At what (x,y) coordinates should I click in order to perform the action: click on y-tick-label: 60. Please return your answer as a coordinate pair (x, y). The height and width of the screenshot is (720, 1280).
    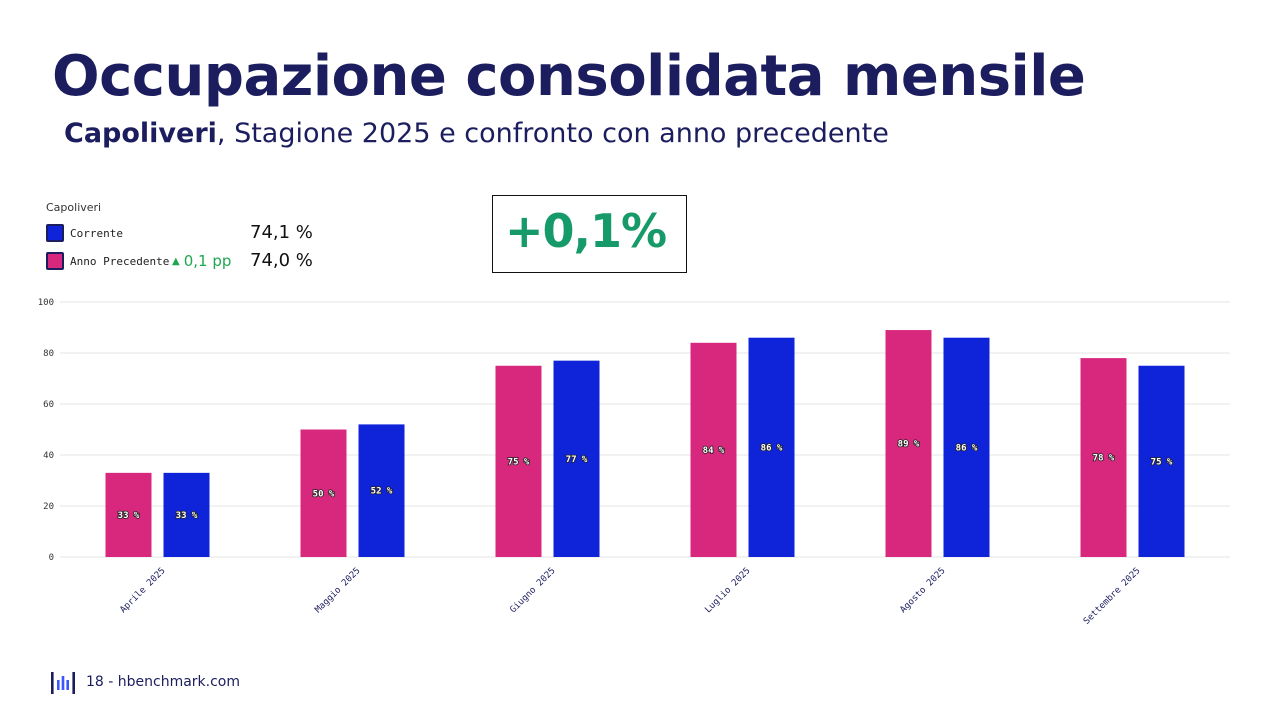
    Looking at the image, I should click on (48, 405).